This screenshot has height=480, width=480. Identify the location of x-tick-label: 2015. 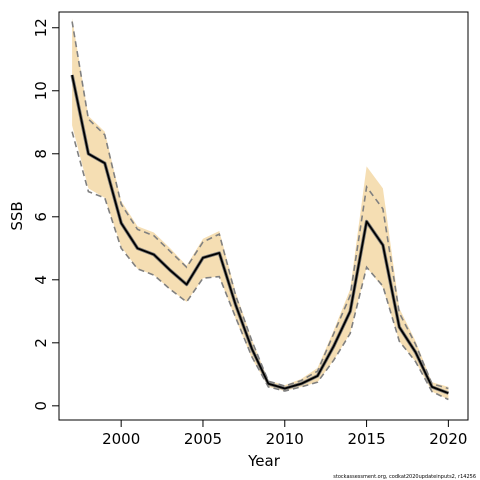
(366, 439).